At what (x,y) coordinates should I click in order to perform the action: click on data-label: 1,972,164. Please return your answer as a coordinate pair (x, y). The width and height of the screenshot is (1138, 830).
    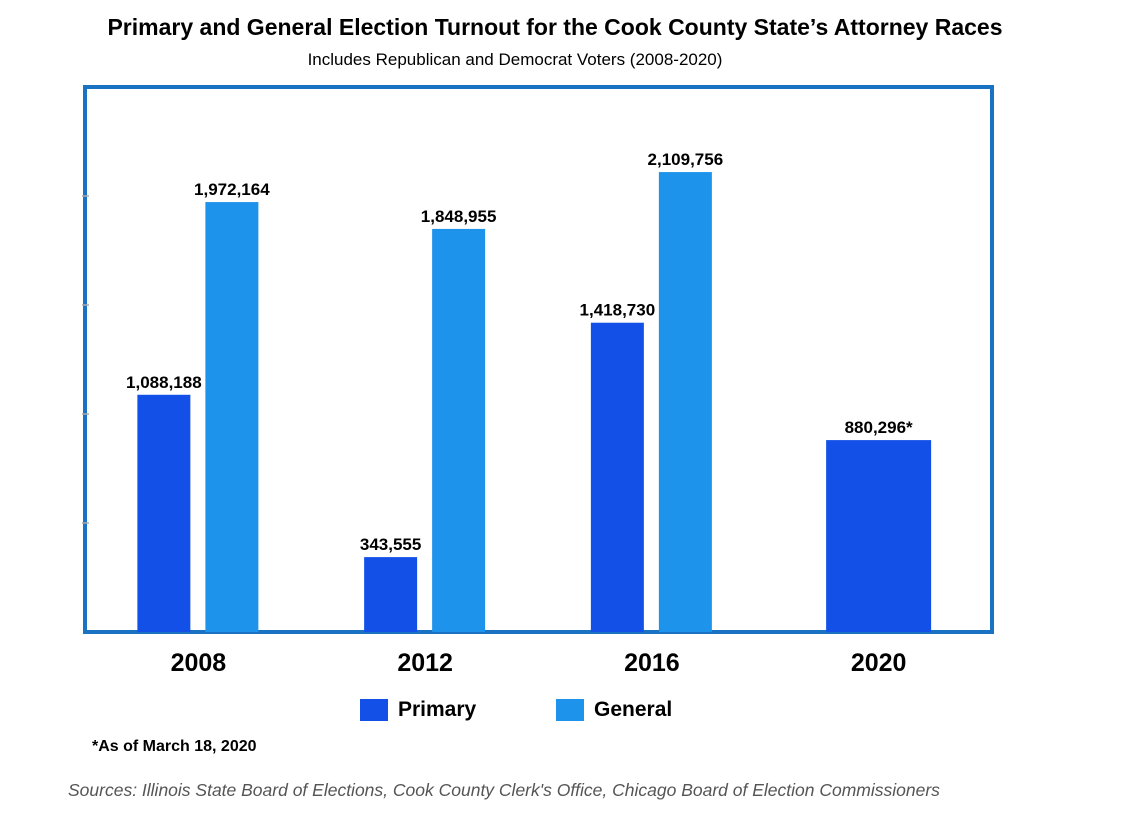
    Looking at the image, I should click on (232, 189).